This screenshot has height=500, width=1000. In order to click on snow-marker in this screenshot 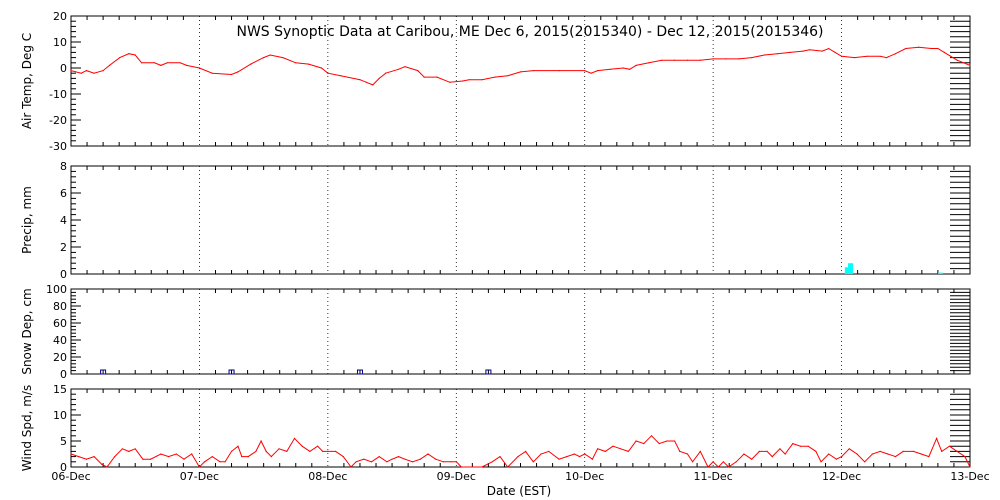, I will do `click(231, 372)`.